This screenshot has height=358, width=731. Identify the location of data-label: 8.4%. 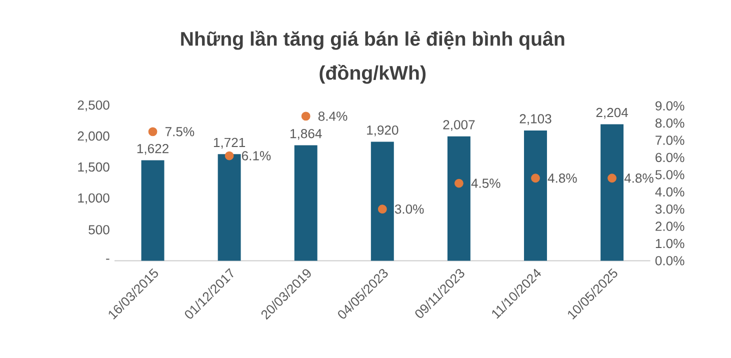
(333, 116).